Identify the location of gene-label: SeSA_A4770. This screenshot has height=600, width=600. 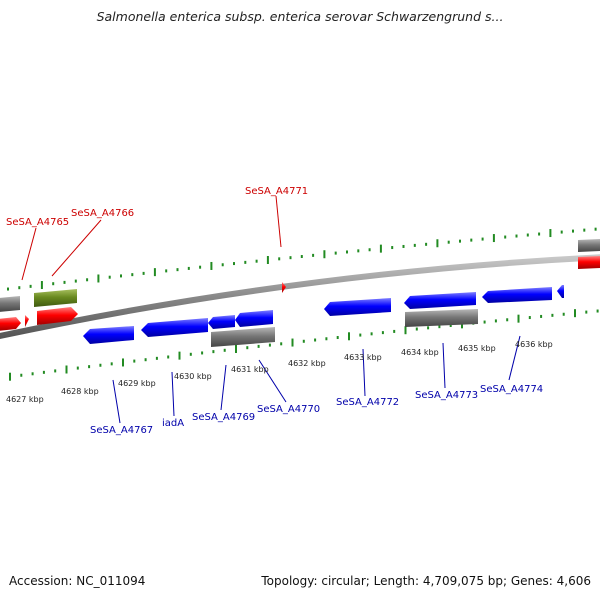
(288, 409).